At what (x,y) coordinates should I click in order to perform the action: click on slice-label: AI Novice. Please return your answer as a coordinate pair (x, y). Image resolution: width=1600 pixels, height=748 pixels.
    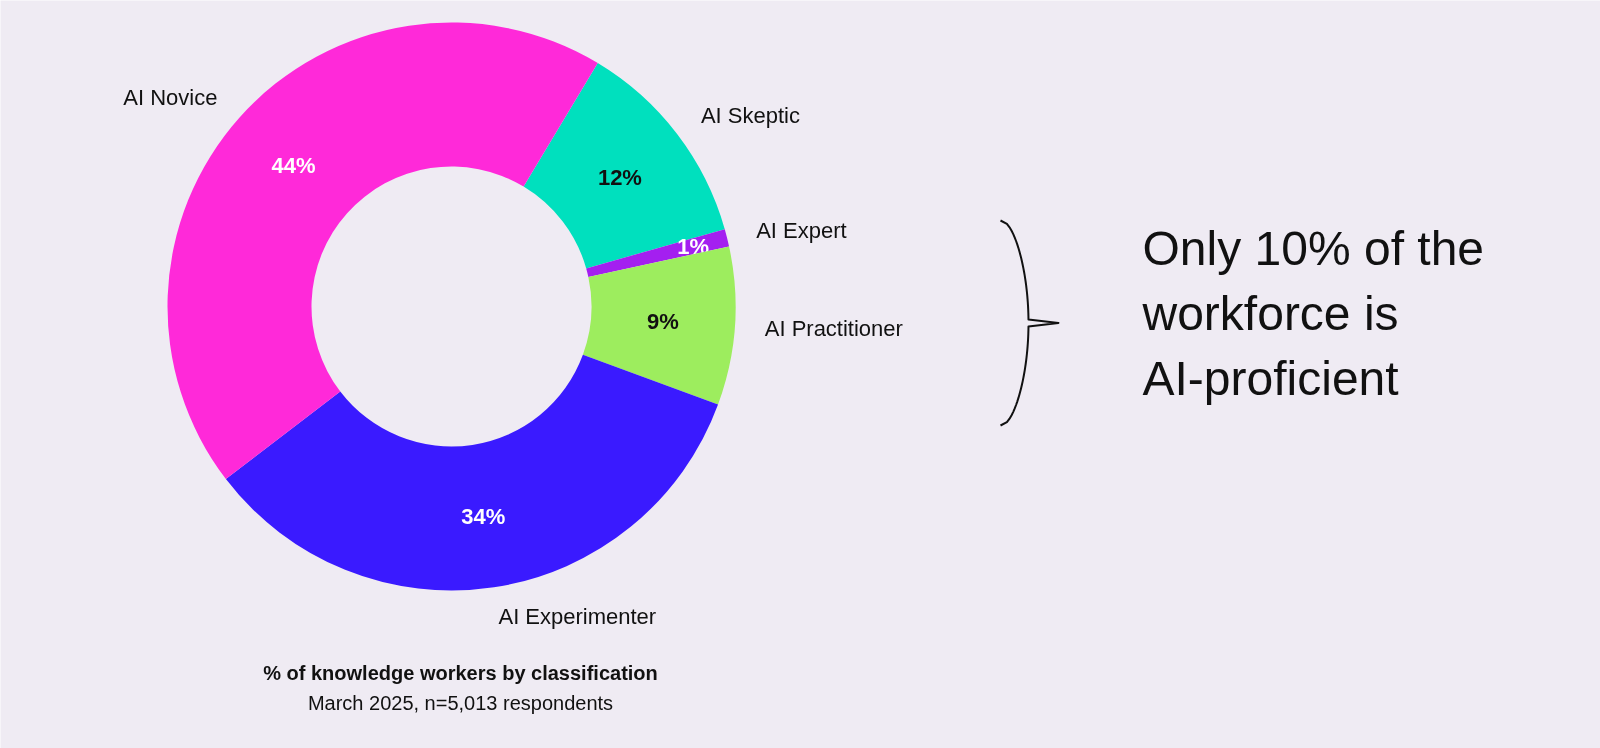
    Looking at the image, I should click on (170, 97).